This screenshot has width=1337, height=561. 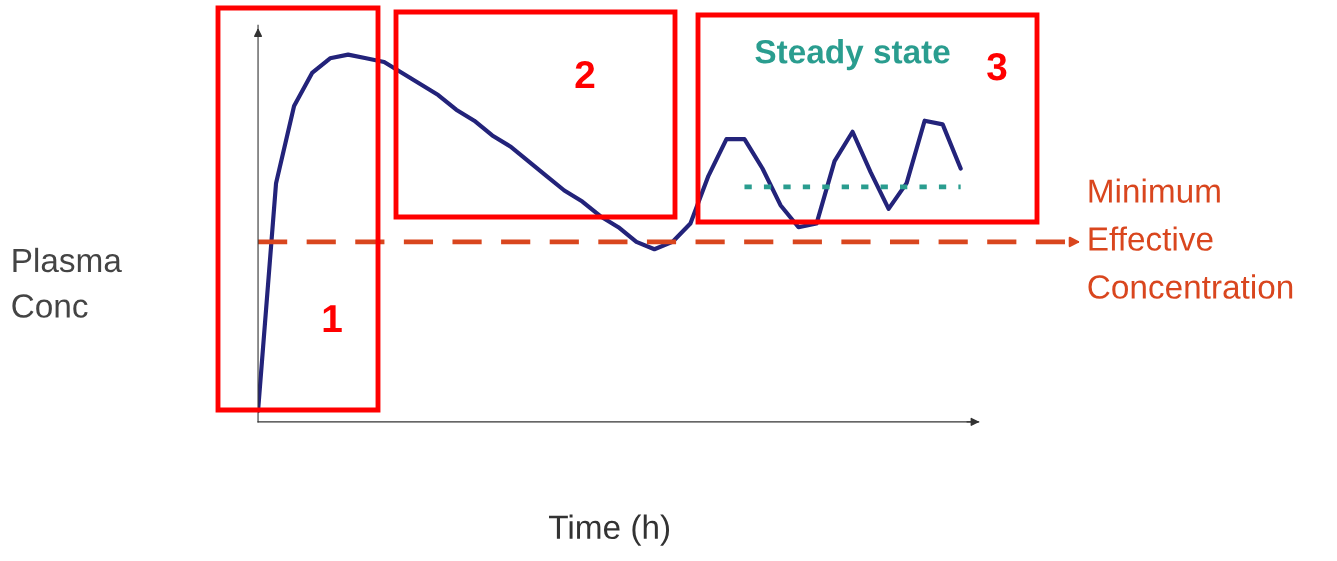 I want to click on y-axis-title: Plasma Conc, so click(x=67, y=282).